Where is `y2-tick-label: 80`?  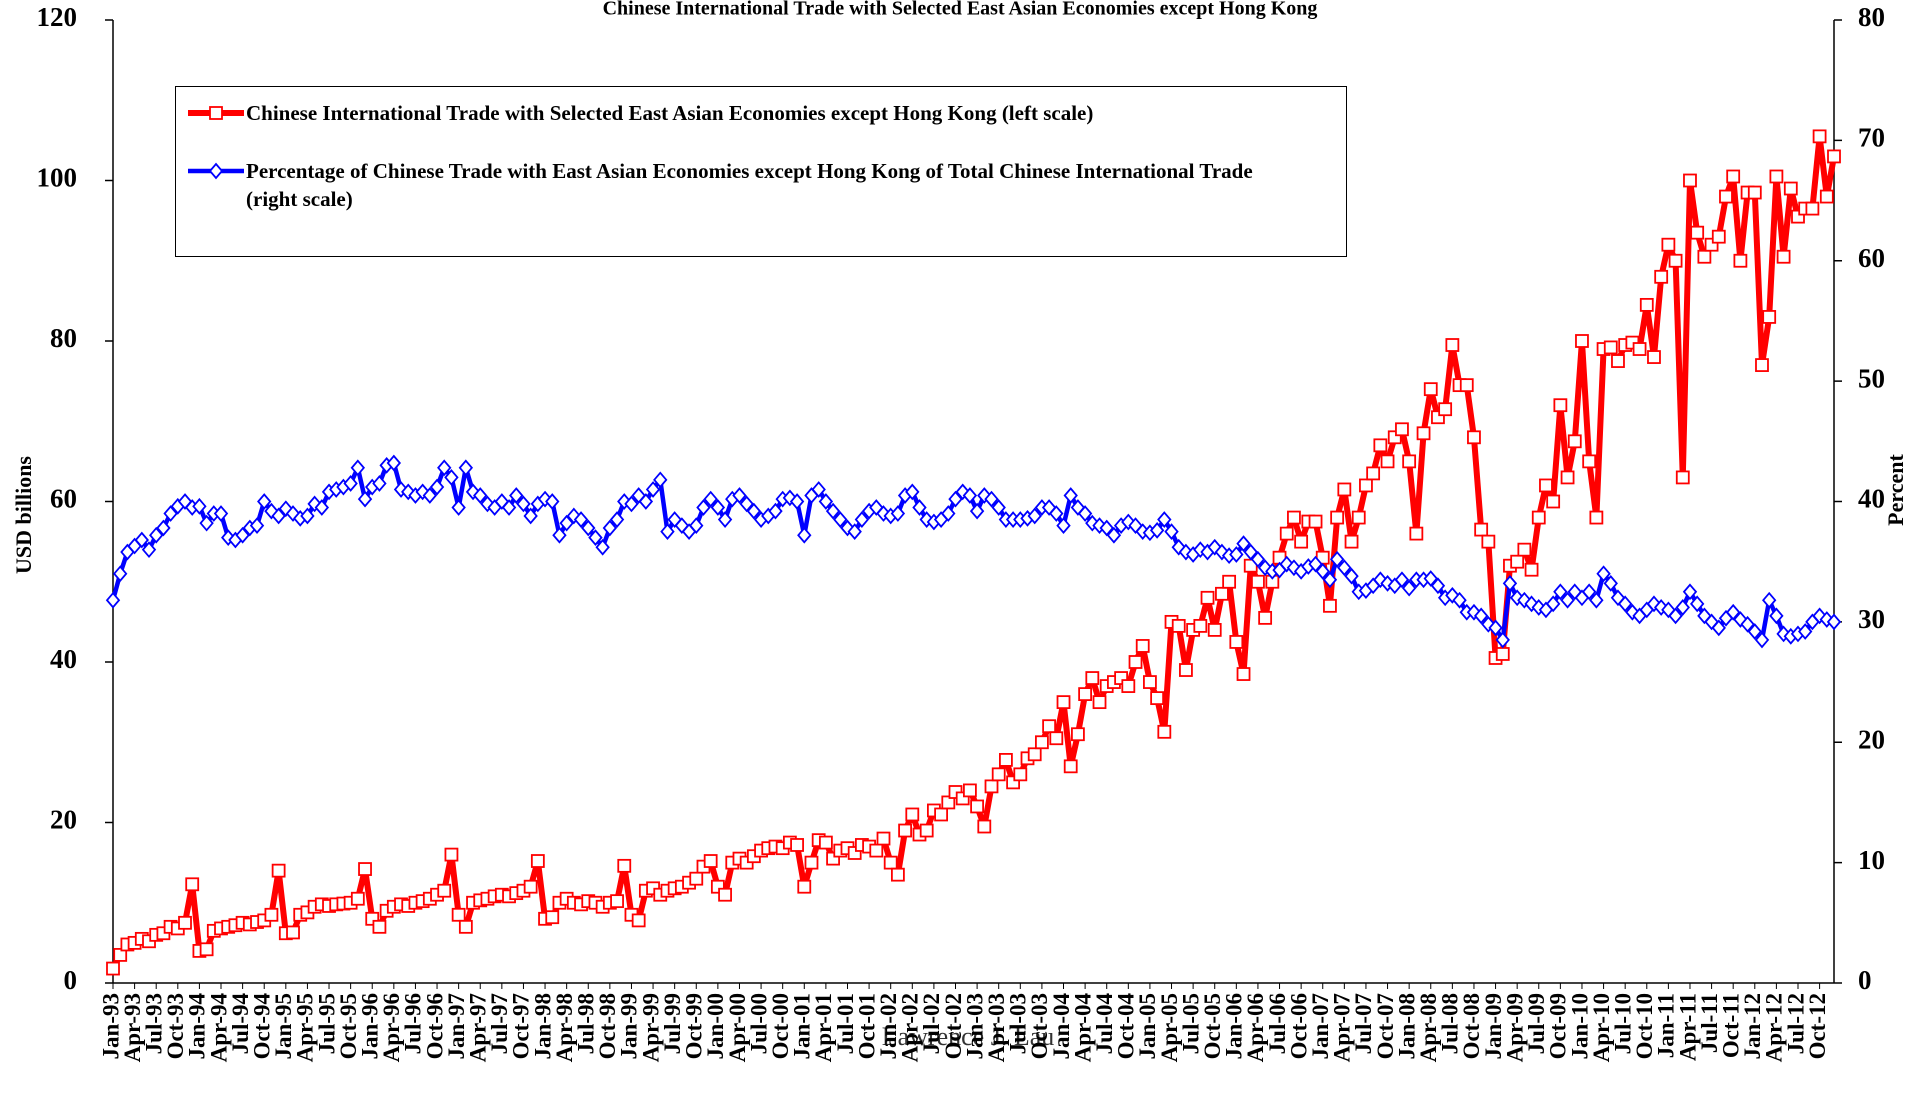 y2-tick-label: 80 is located at coordinates (1871, 17).